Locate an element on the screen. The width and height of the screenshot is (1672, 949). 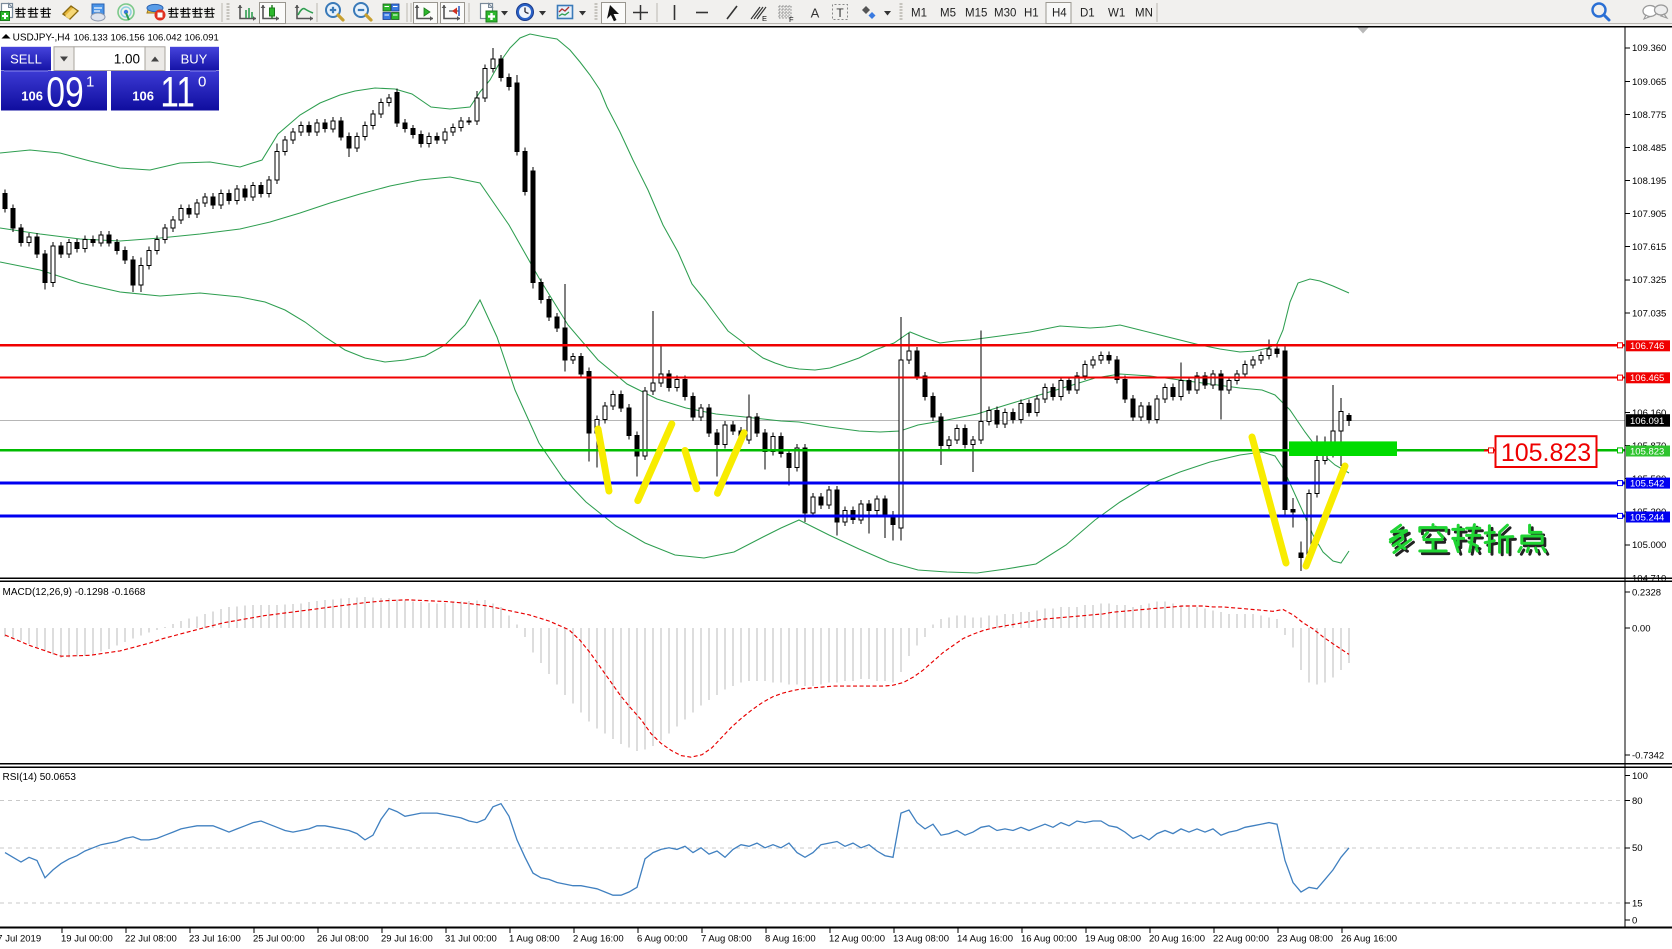
svg-text: 8 Aug 16:00 is located at coordinates (790, 939).